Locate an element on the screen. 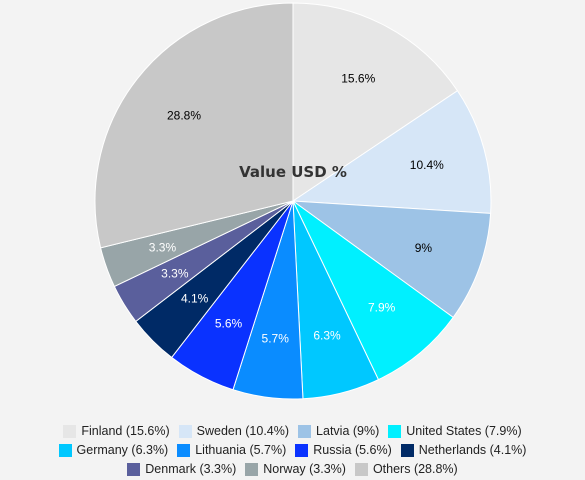  legend-label: Sweden (10.4%) is located at coordinates (243, 431).